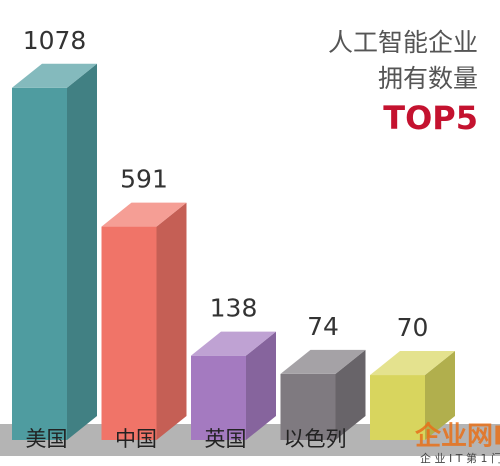 This screenshot has height=466, width=500. Describe the element at coordinates (323, 326) in the screenshot. I see `value-label: 74` at that location.